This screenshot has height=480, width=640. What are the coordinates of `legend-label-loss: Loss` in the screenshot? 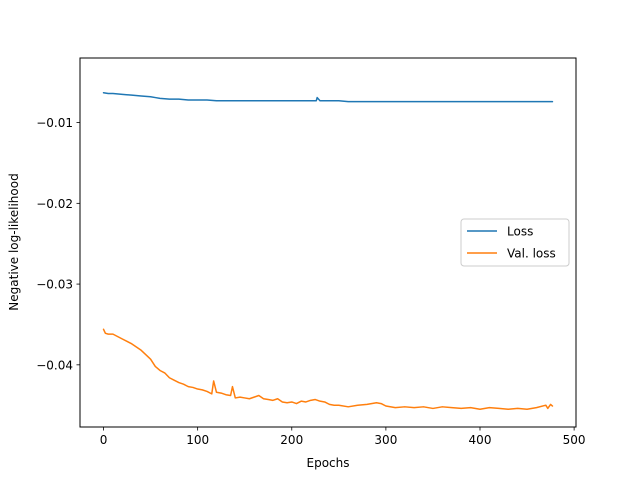 It's located at (520, 232).